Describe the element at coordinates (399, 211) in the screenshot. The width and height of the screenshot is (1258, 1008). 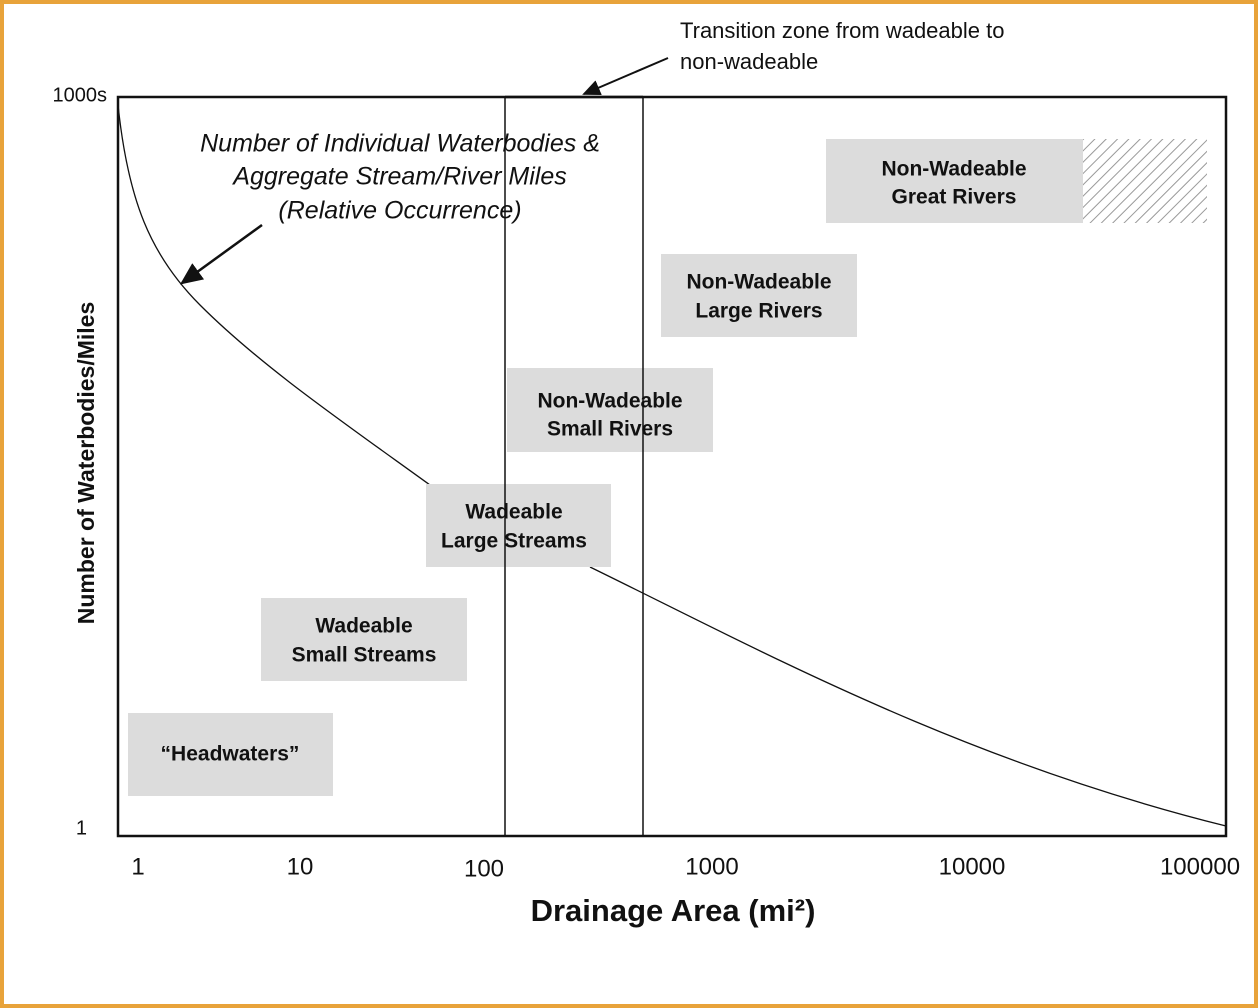
I see `annotation: (Relative Occurrence)` at that location.